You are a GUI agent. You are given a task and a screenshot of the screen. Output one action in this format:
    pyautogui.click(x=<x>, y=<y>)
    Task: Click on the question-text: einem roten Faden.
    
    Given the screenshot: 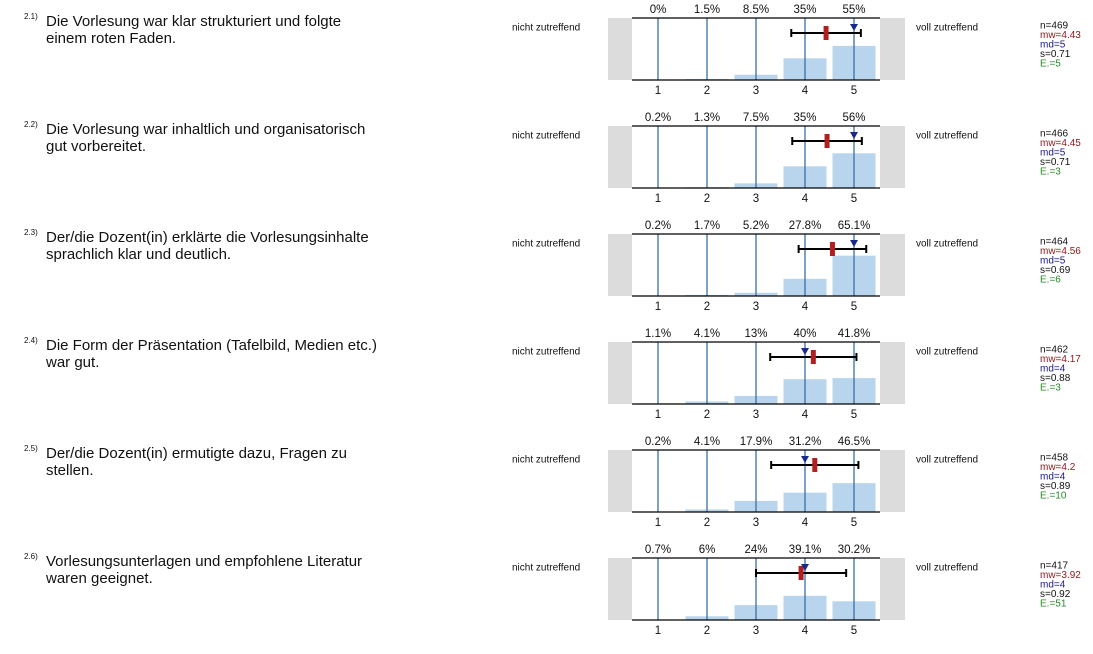 What is the action you would take?
    pyautogui.click(x=111, y=38)
    